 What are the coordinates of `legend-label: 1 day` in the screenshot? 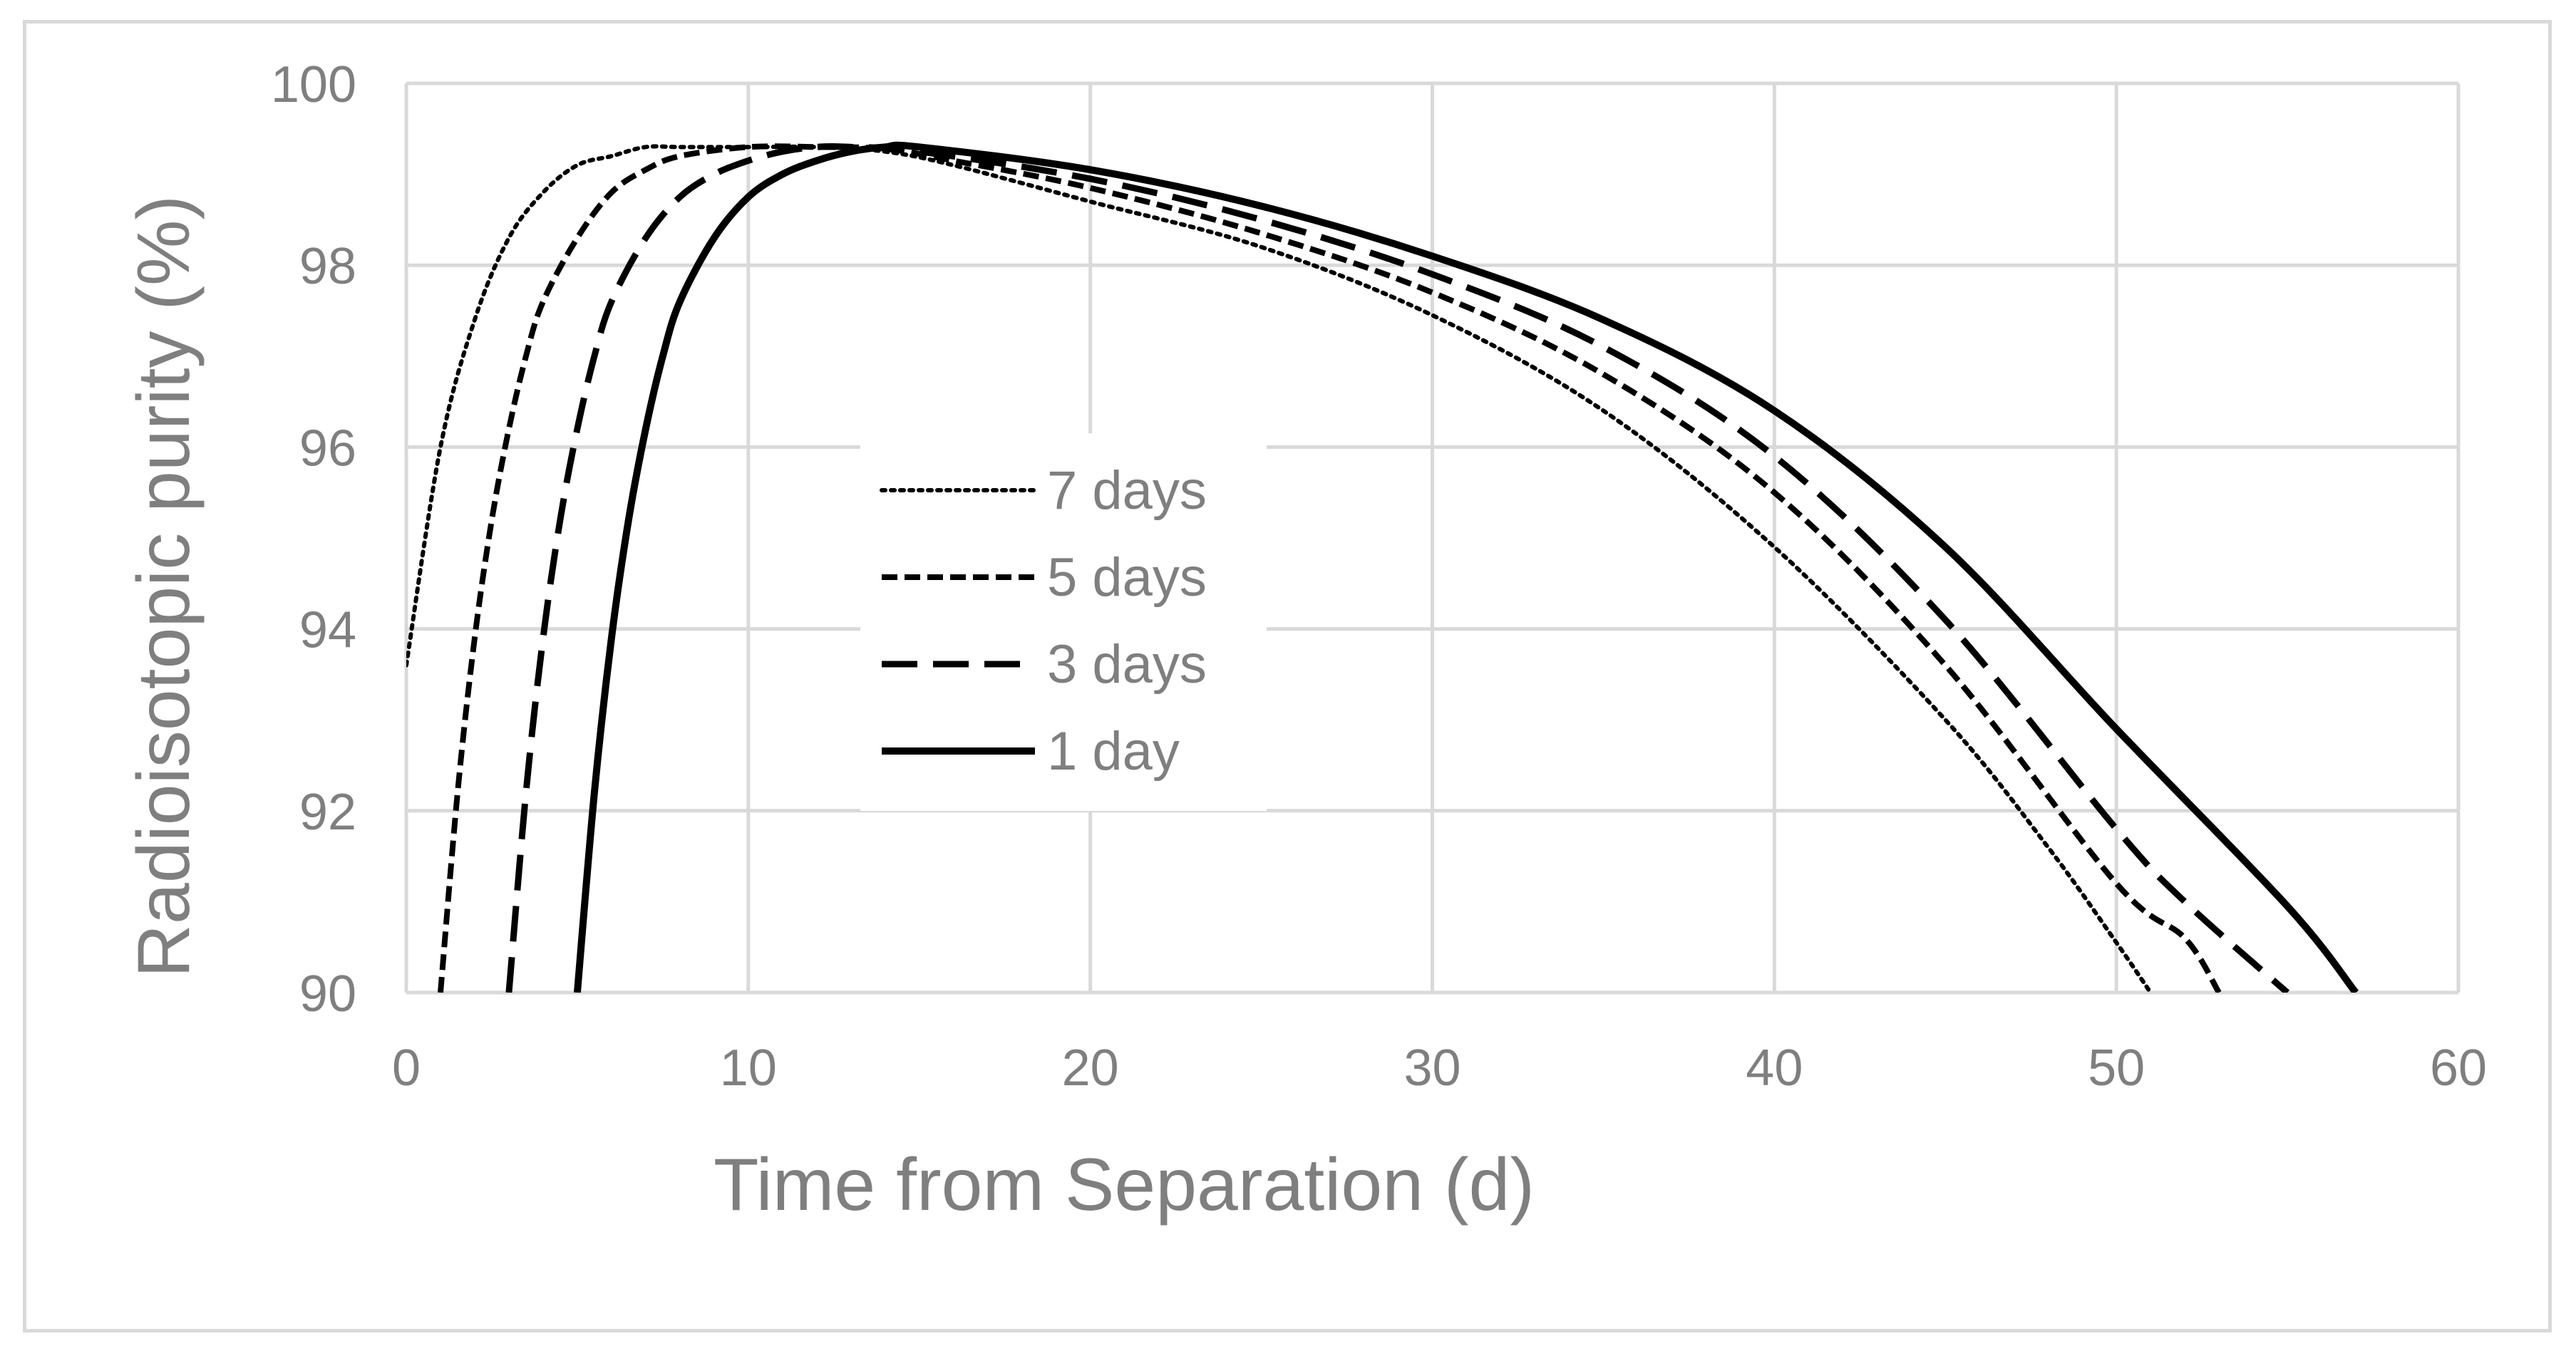 It's located at (1113, 751).